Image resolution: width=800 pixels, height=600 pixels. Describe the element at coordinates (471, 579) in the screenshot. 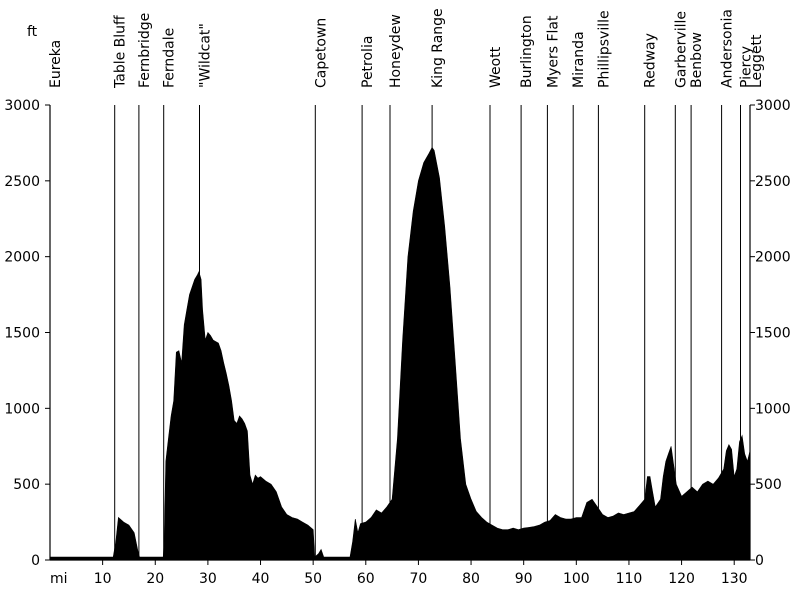

I see `x-tick-label: 80` at that location.